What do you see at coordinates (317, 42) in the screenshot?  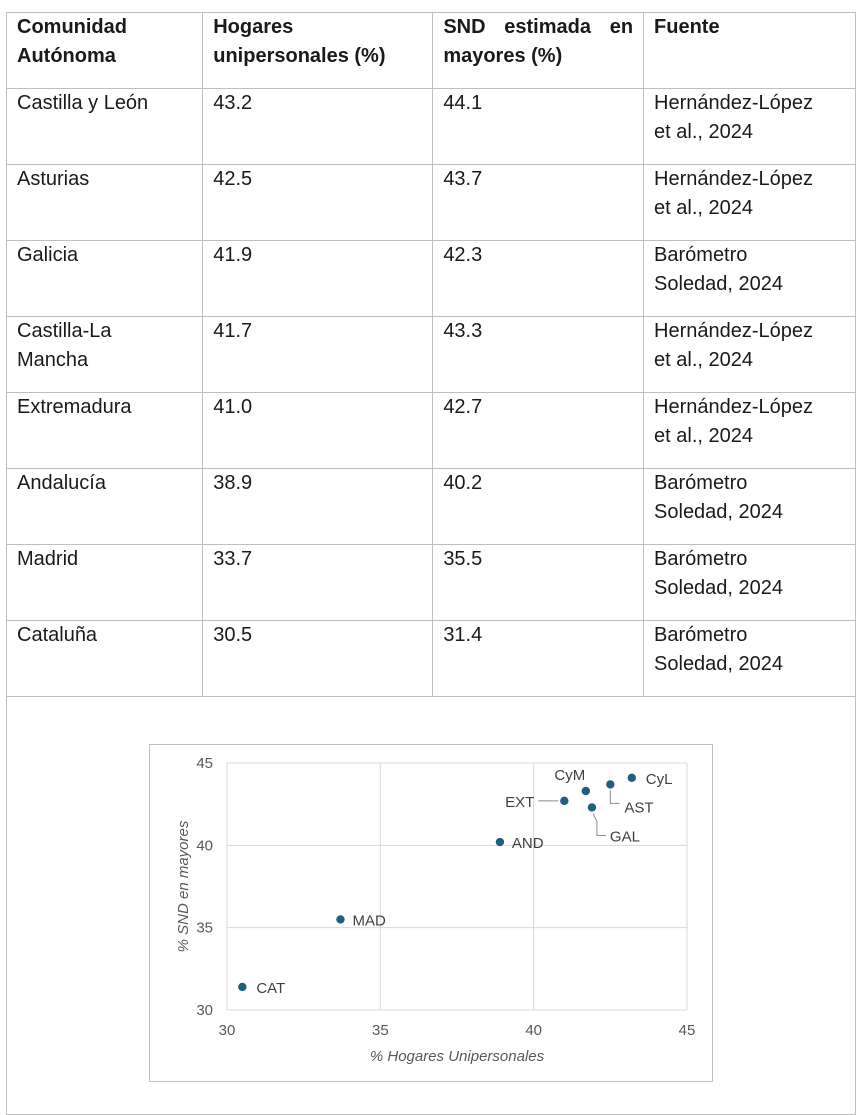 I see `header-hogares: Hogares unipersonales (%)` at bounding box center [317, 42].